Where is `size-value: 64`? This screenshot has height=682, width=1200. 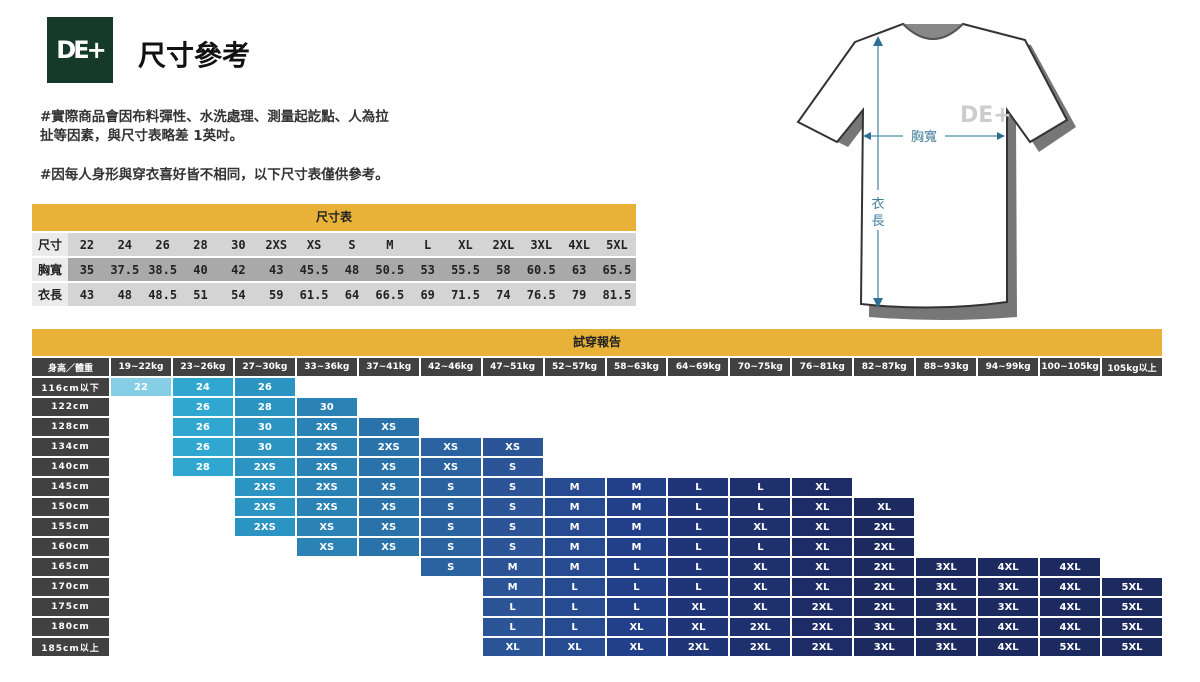 size-value: 64 is located at coordinates (352, 294).